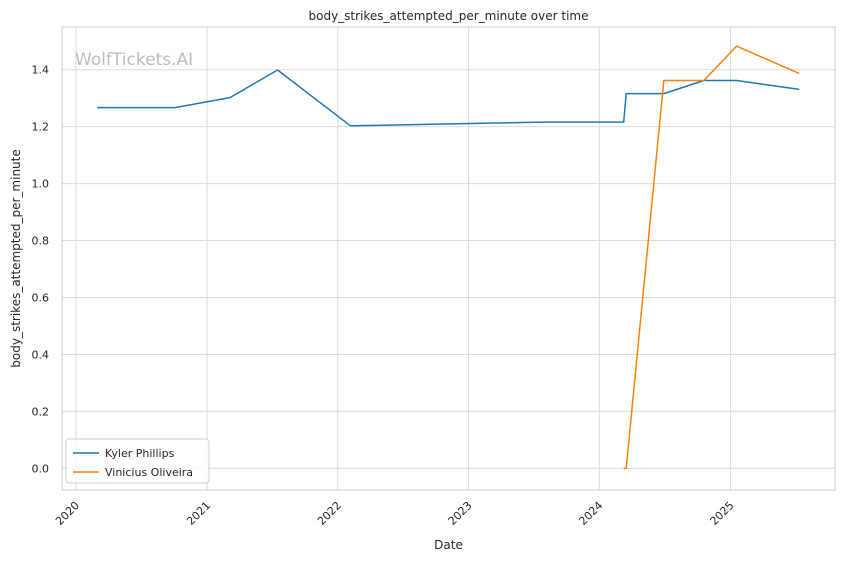 This screenshot has height=561, width=844. Describe the element at coordinates (41, 354) in the screenshot. I see `y-tick-label: 0.4` at that location.